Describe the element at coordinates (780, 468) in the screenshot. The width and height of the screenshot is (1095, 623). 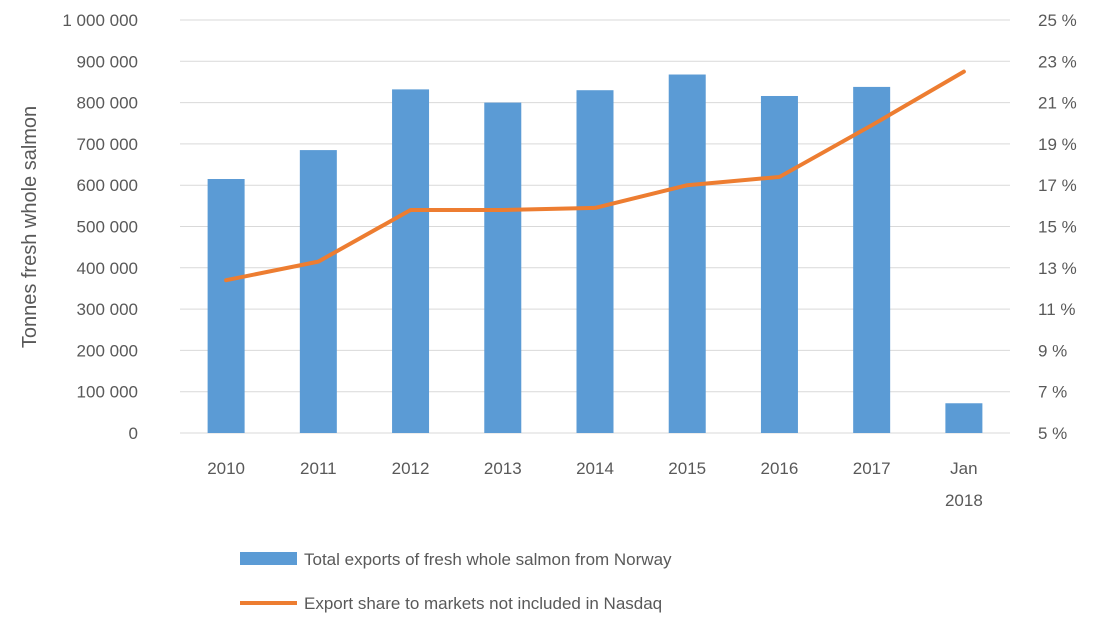
I see `x-tick-label: 2016` at that location.